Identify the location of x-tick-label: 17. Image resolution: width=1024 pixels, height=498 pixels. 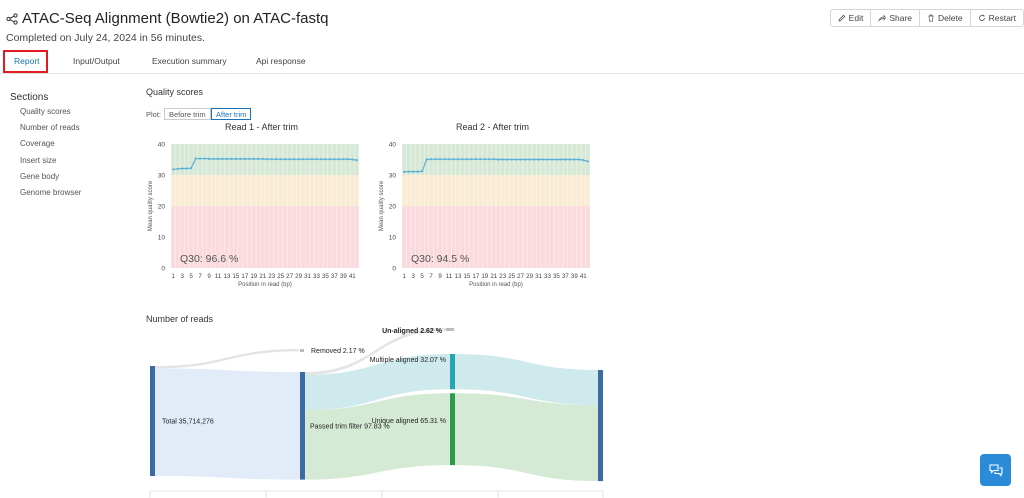
(244, 276).